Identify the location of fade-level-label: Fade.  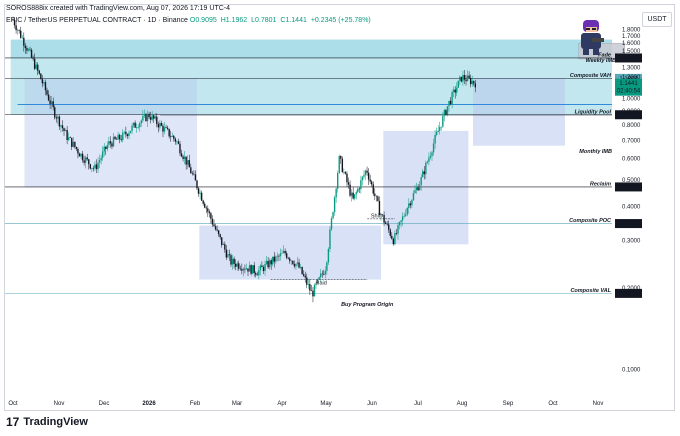
(604, 55).